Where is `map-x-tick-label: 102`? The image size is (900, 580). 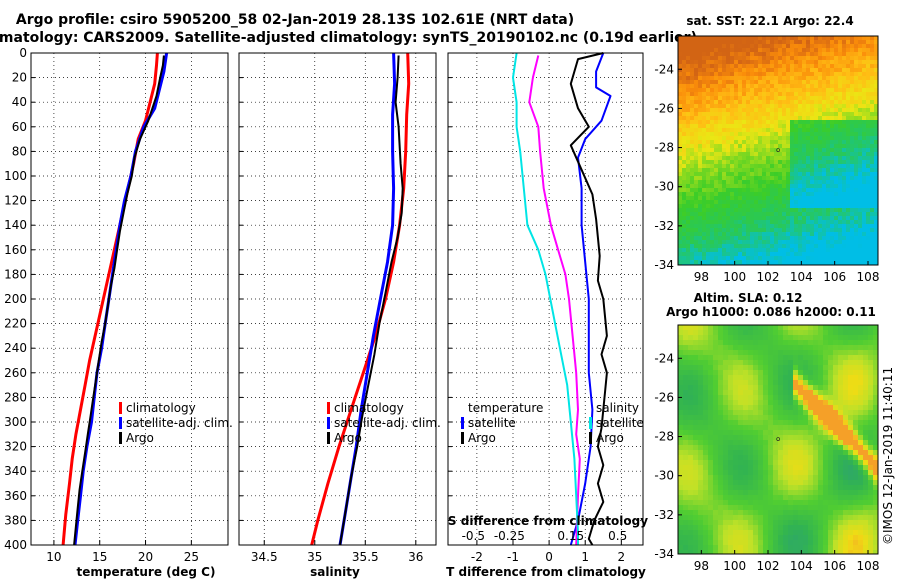
map-x-tick-label: 102 is located at coordinates (768, 277).